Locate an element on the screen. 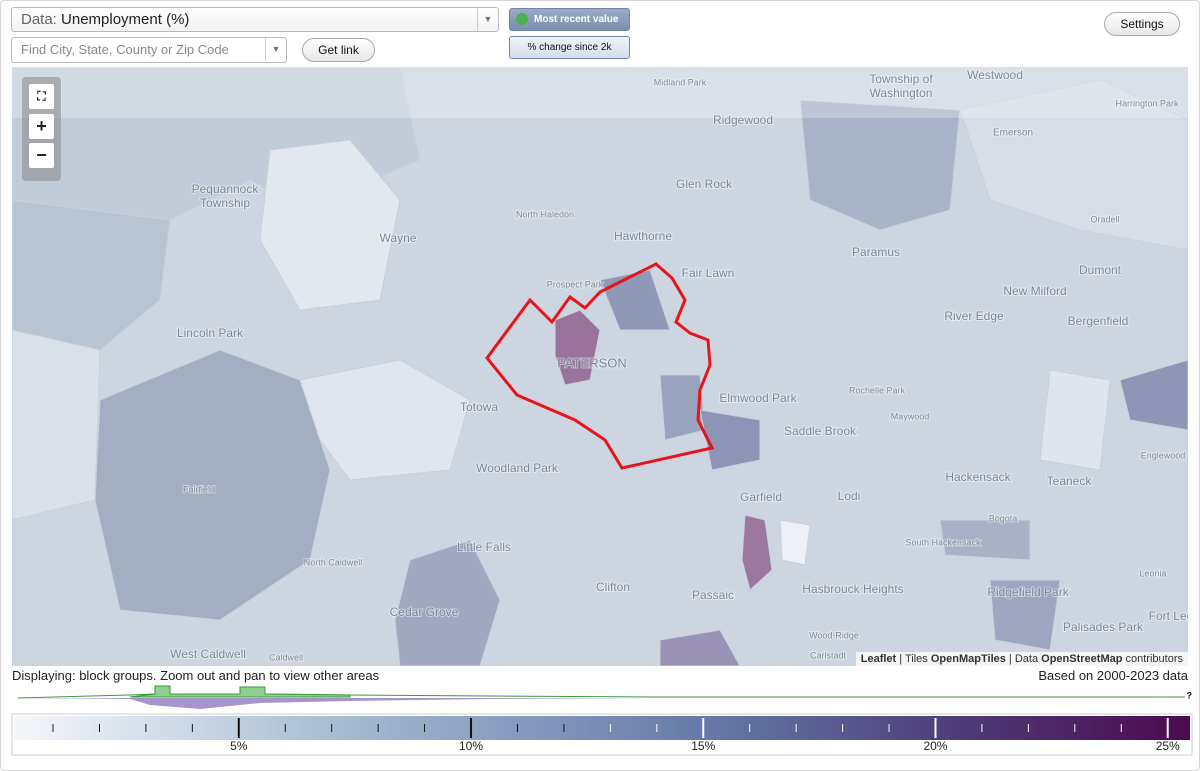 The image size is (1200, 771). map-label: Hasbrouck Heights is located at coordinates (852, 589).